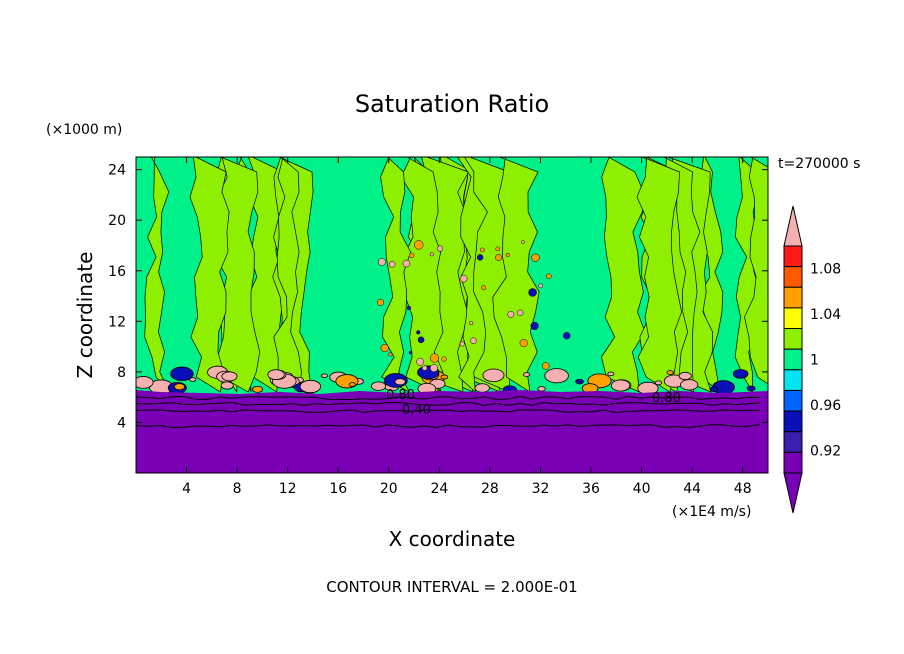  I want to click on y-unit-label: (×1000 m), so click(84, 130).